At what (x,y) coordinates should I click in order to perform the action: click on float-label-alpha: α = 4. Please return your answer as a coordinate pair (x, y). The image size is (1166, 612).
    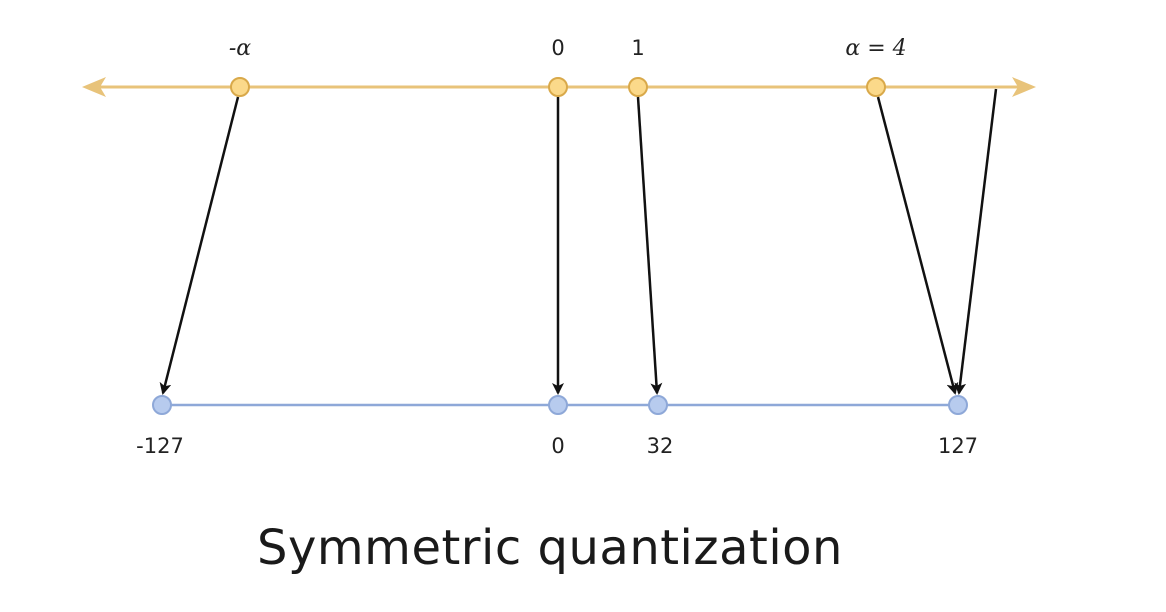
    Looking at the image, I should click on (875, 48).